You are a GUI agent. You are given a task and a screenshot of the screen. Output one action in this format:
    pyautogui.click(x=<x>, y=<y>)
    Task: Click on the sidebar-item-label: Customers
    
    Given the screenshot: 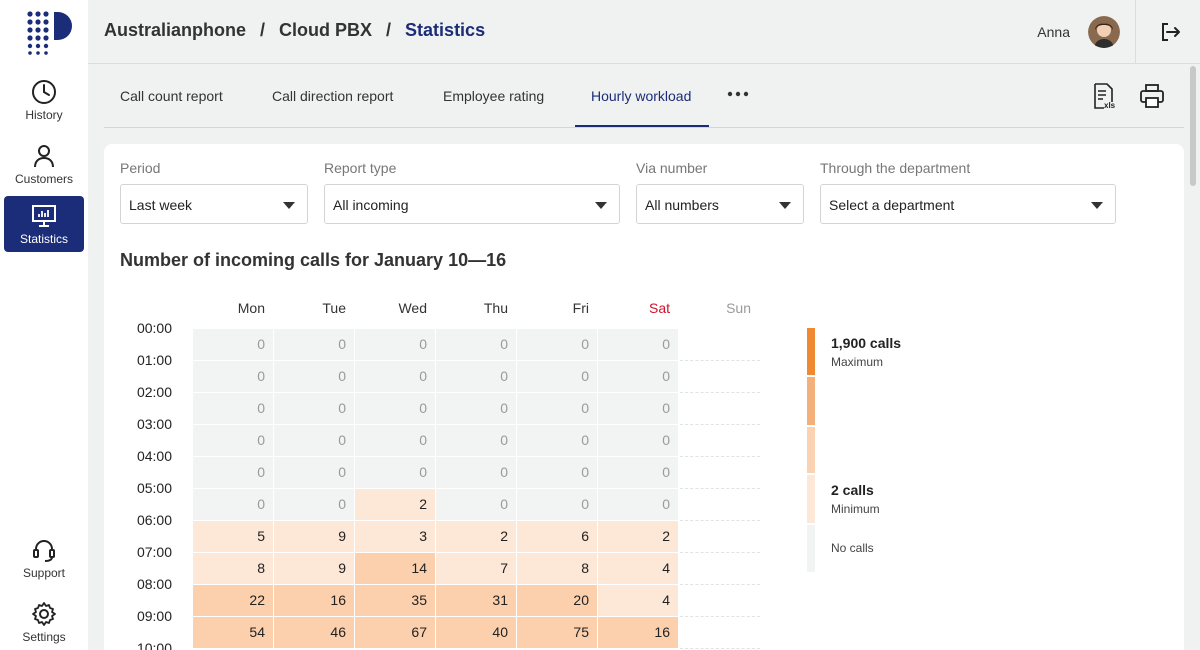 What is the action you would take?
    pyautogui.click(x=43, y=179)
    